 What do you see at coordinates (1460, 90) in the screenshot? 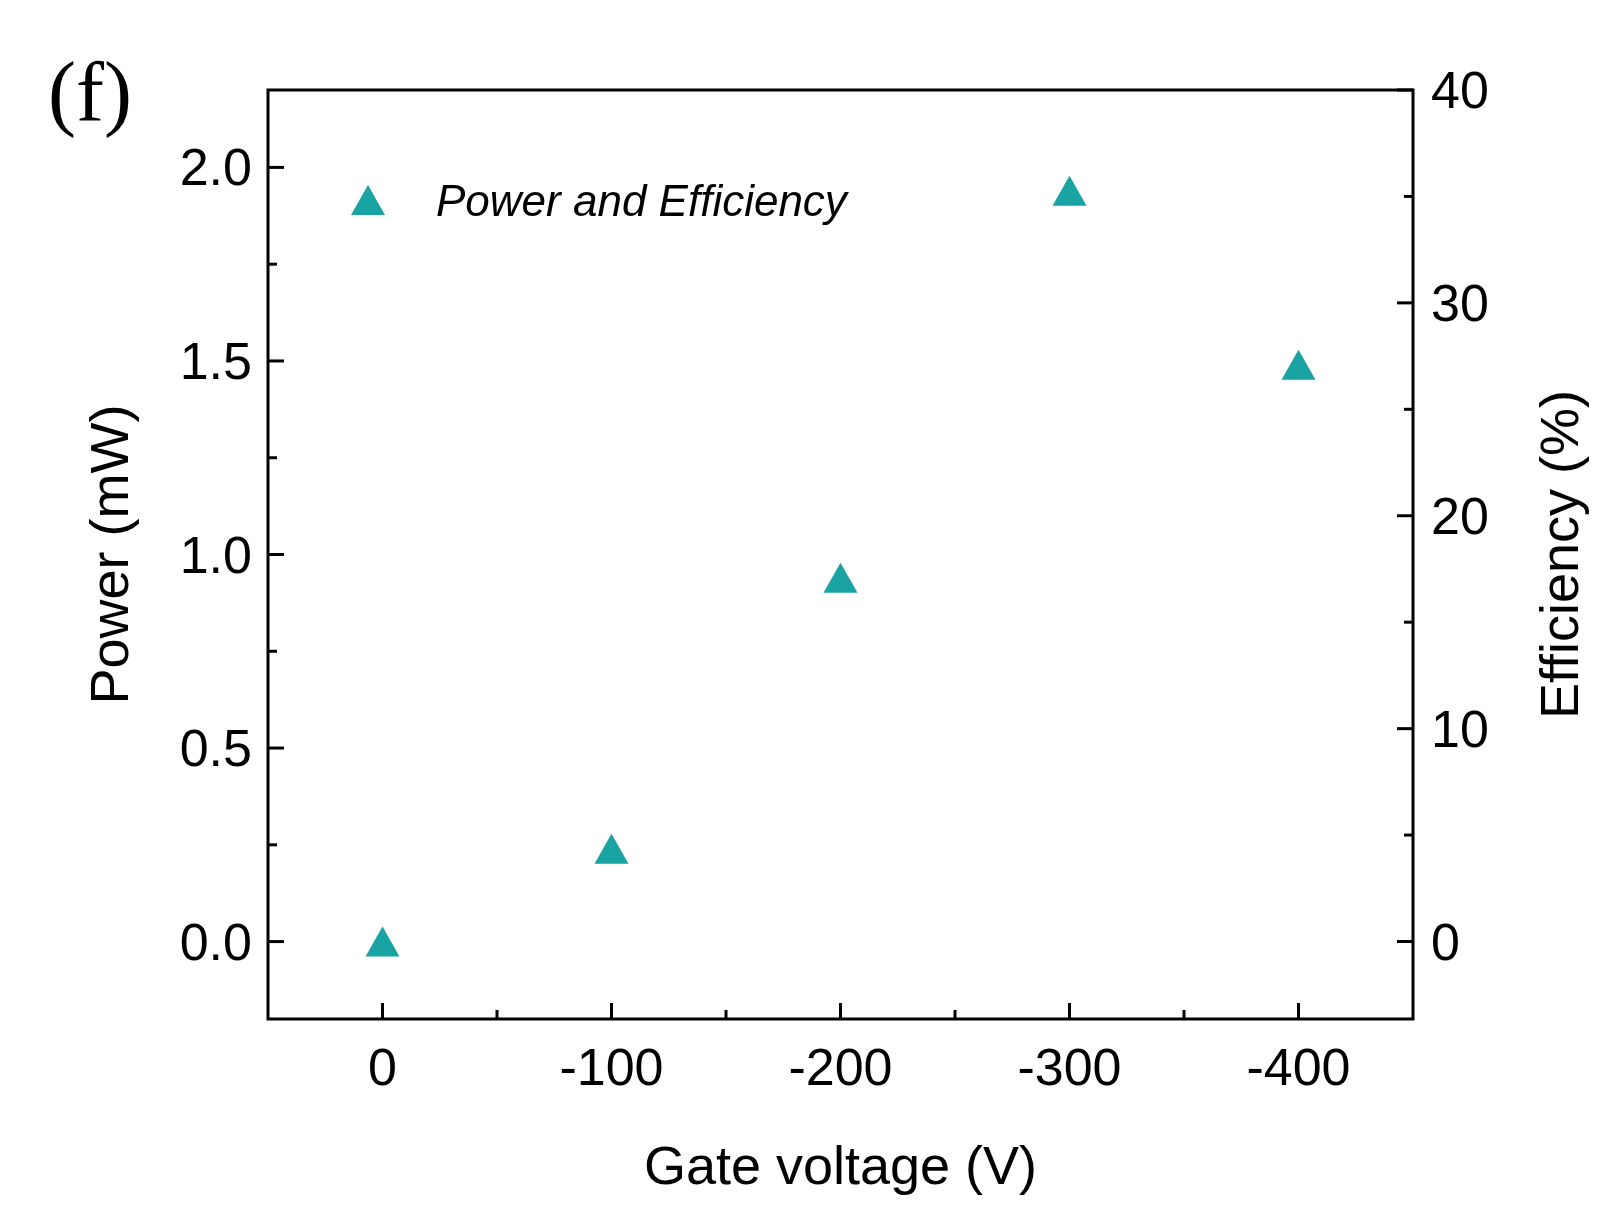
I see `y2-tick-label: 40` at bounding box center [1460, 90].